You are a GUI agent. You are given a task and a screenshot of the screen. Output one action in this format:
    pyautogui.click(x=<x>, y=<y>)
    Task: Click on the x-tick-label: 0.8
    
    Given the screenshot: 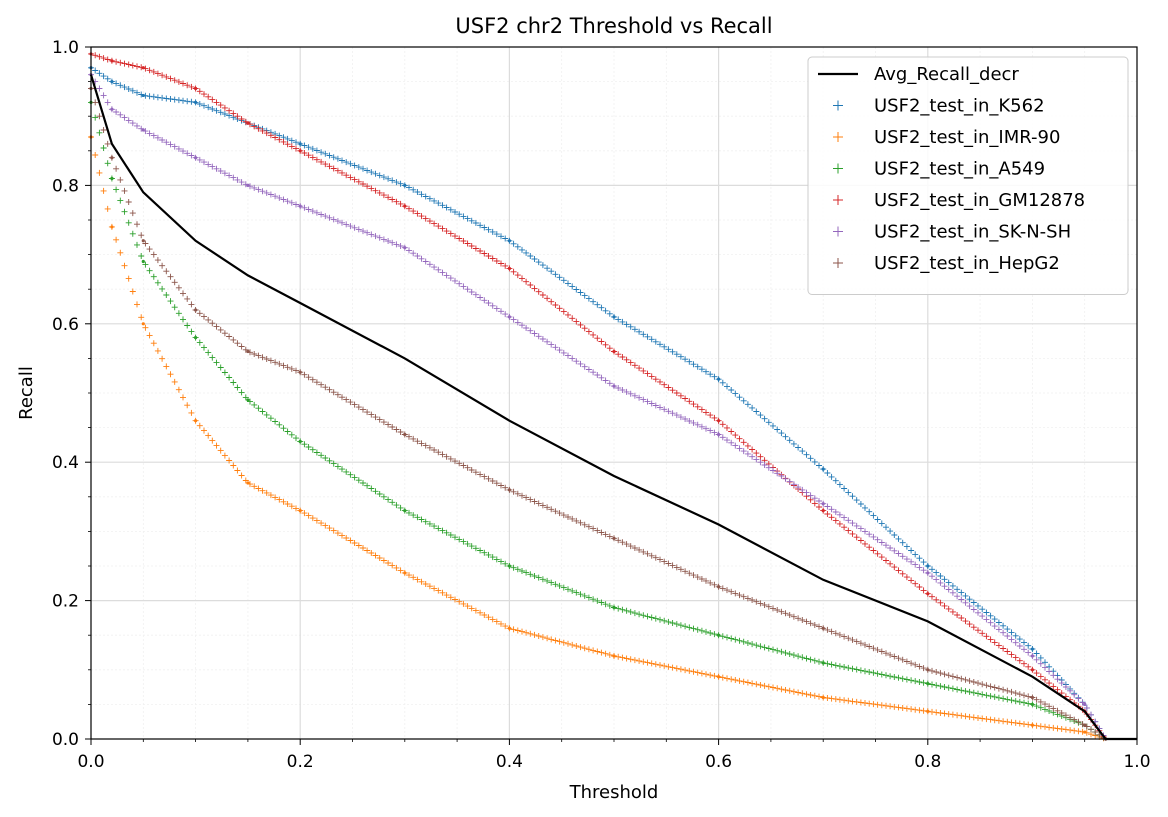 What is the action you would take?
    pyautogui.click(x=927, y=762)
    